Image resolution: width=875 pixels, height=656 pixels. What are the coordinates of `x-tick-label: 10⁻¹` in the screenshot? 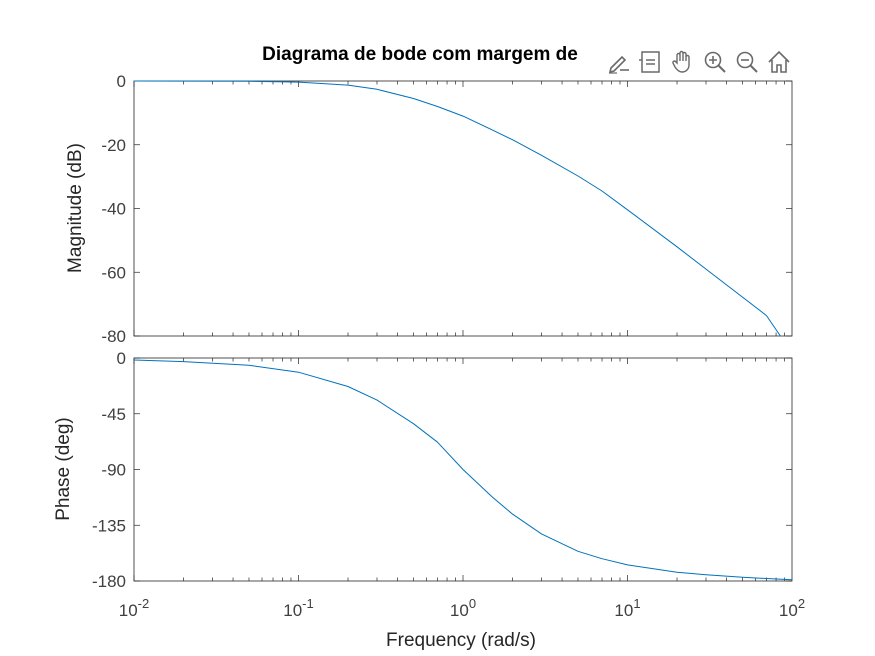 It's located at (298, 608).